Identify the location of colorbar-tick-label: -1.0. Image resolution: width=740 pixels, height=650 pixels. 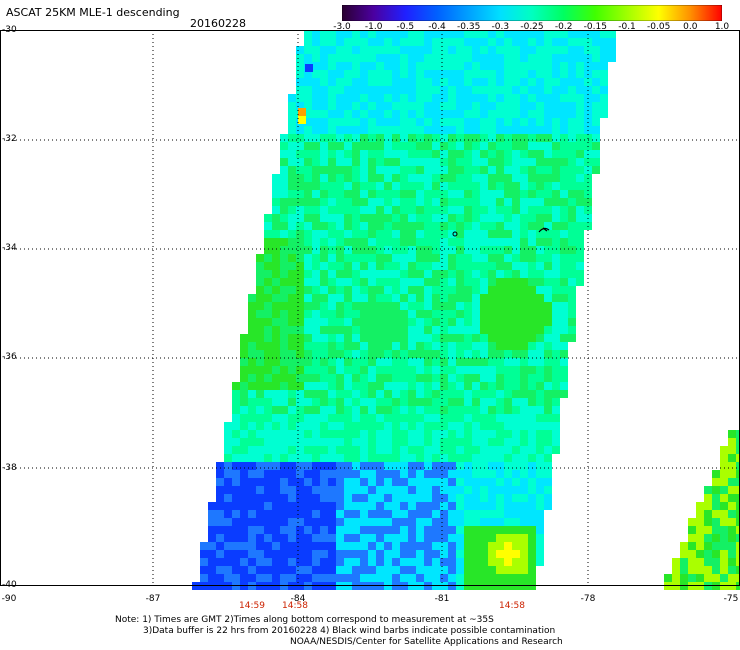
(373, 27).